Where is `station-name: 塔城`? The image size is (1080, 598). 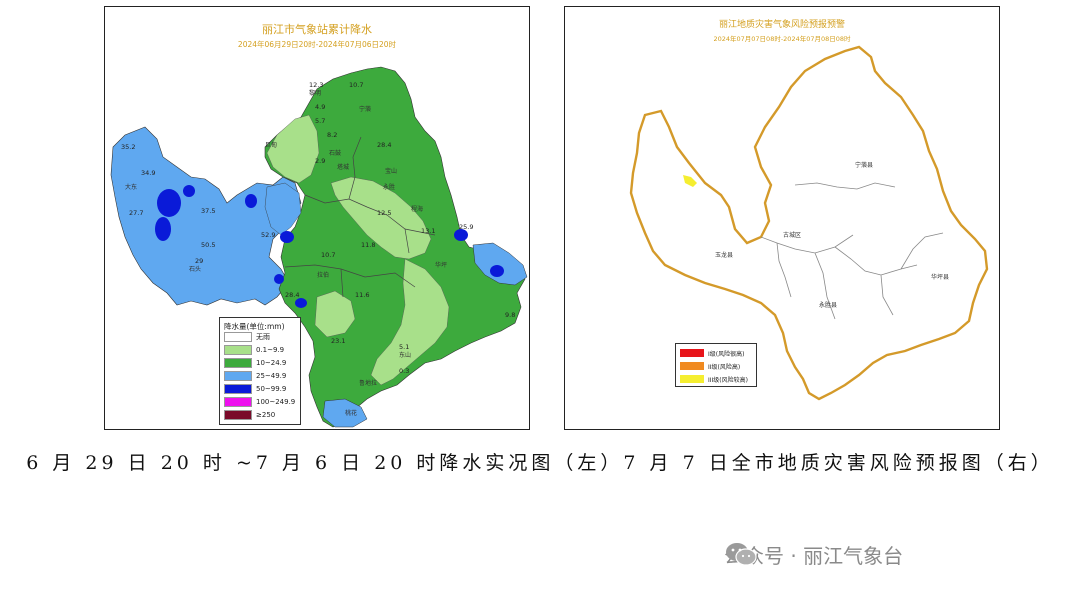
station-name: 塔城 is located at coordinates (343, 167).